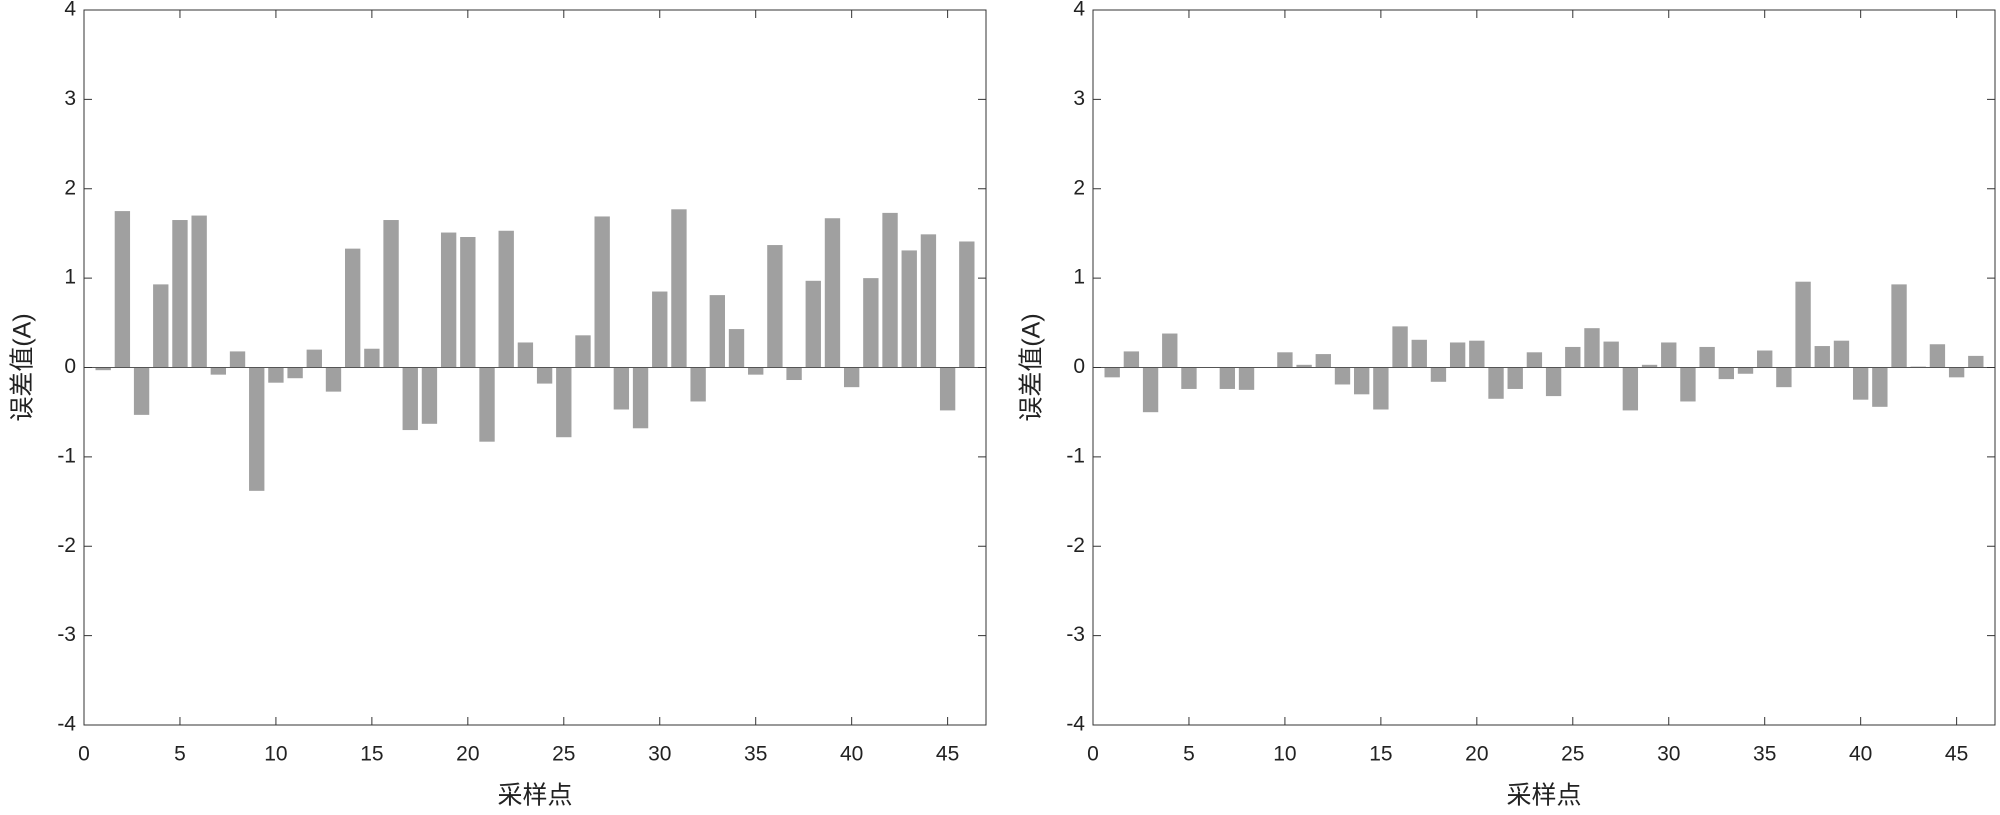 This screenshot has width=2000, height=815. Describe the element at coordinates (1075, 634) in the screenshot. I see `y-tick-label: -3` at that location.